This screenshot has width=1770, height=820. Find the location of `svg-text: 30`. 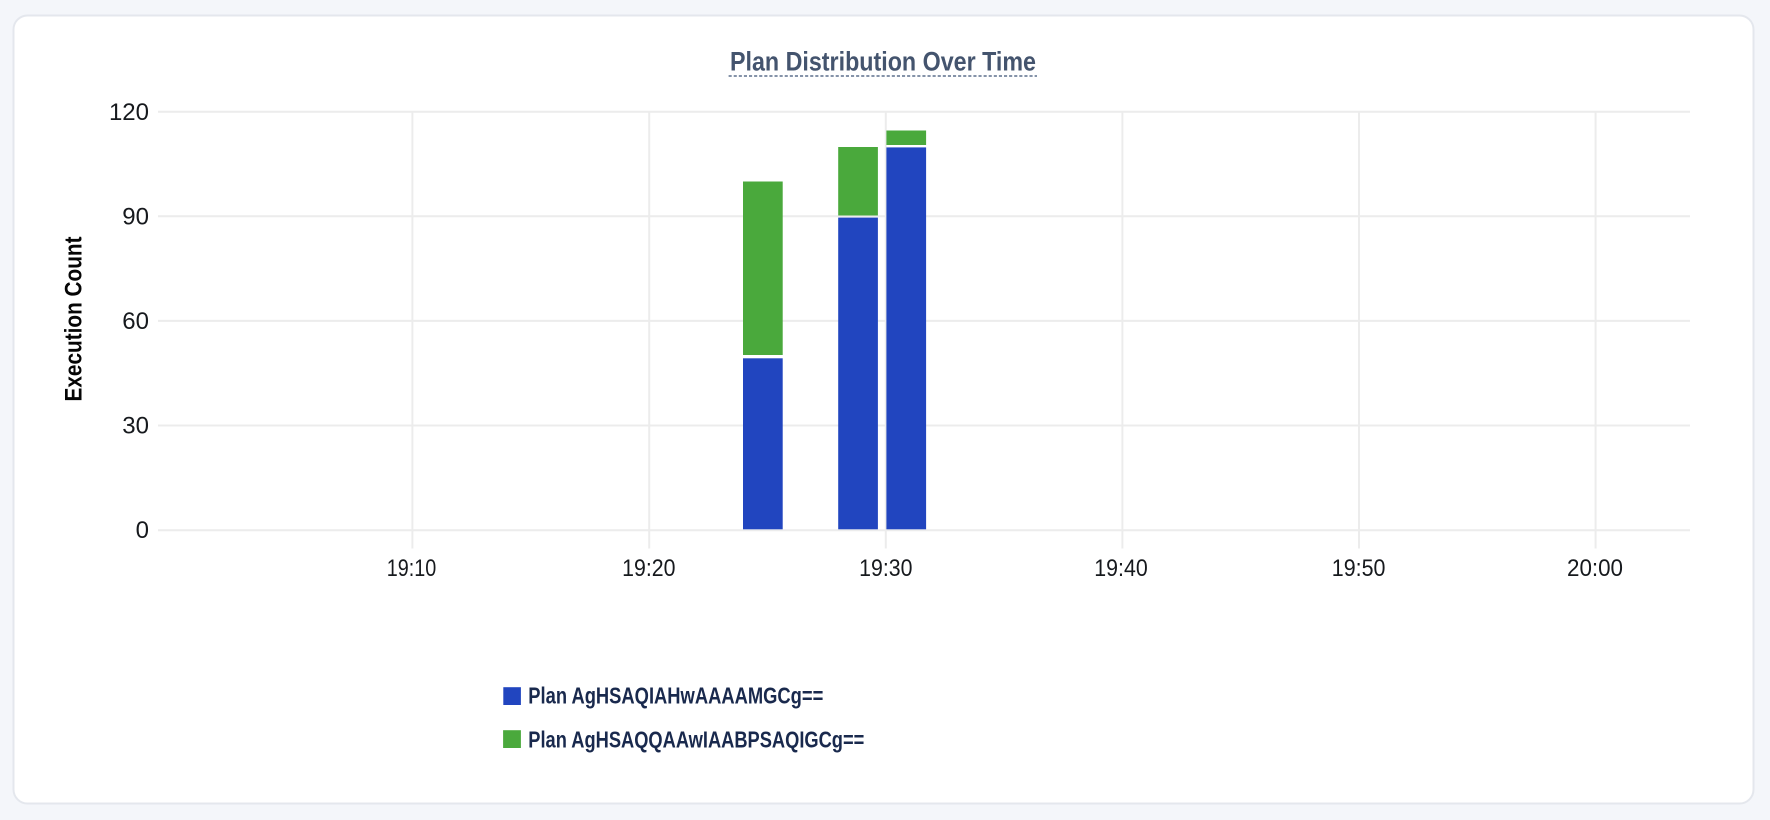

svg-text: 30 is located at coordinates (135, 426).